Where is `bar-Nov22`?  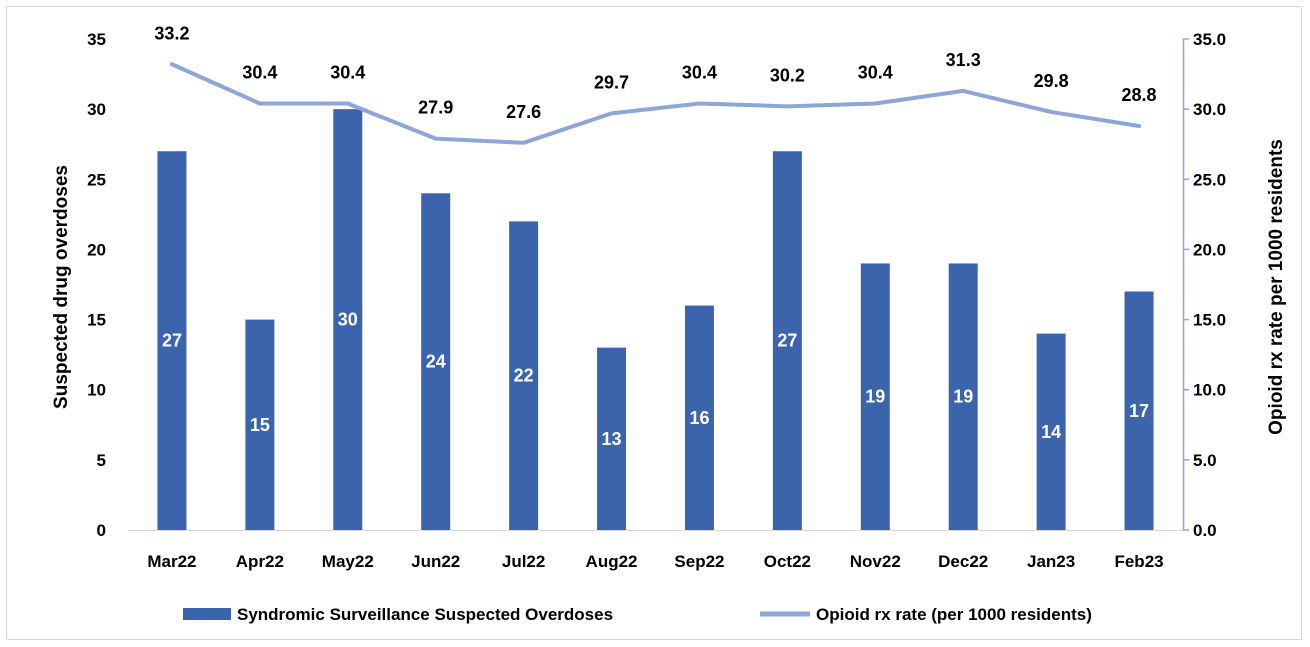
bar-Nov22 is located at coordinates (875, 396).